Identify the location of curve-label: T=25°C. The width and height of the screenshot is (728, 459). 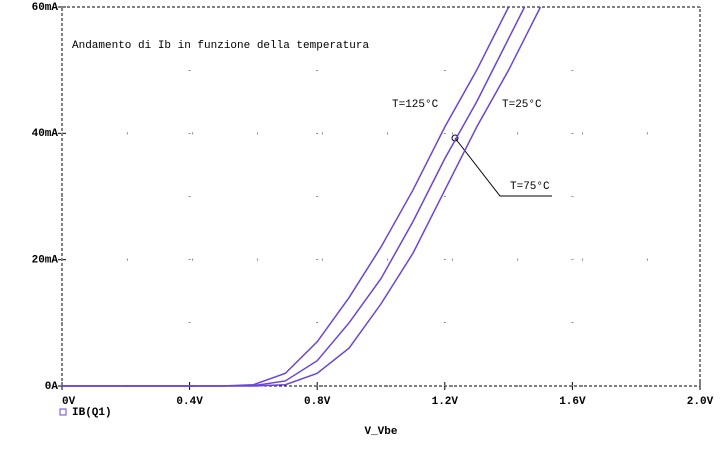
(522, 105).